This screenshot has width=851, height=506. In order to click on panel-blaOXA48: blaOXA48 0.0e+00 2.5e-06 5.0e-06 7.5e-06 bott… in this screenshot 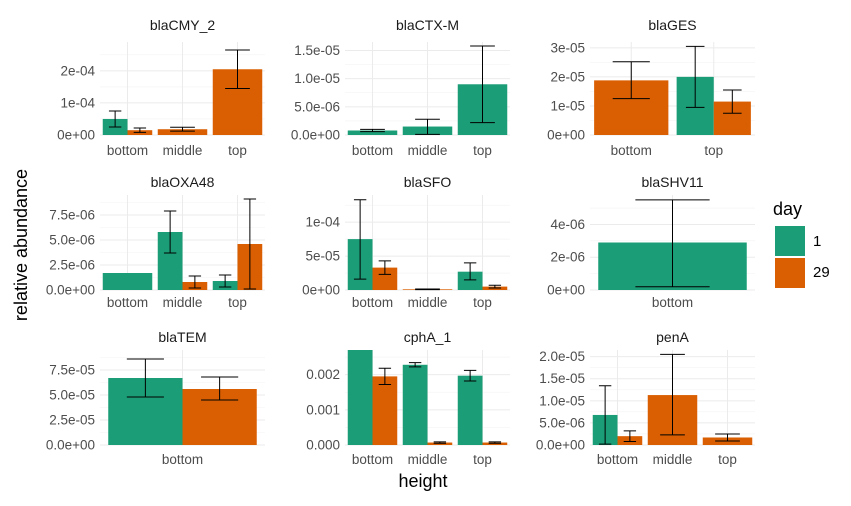, I will do `click(155, 242)`.